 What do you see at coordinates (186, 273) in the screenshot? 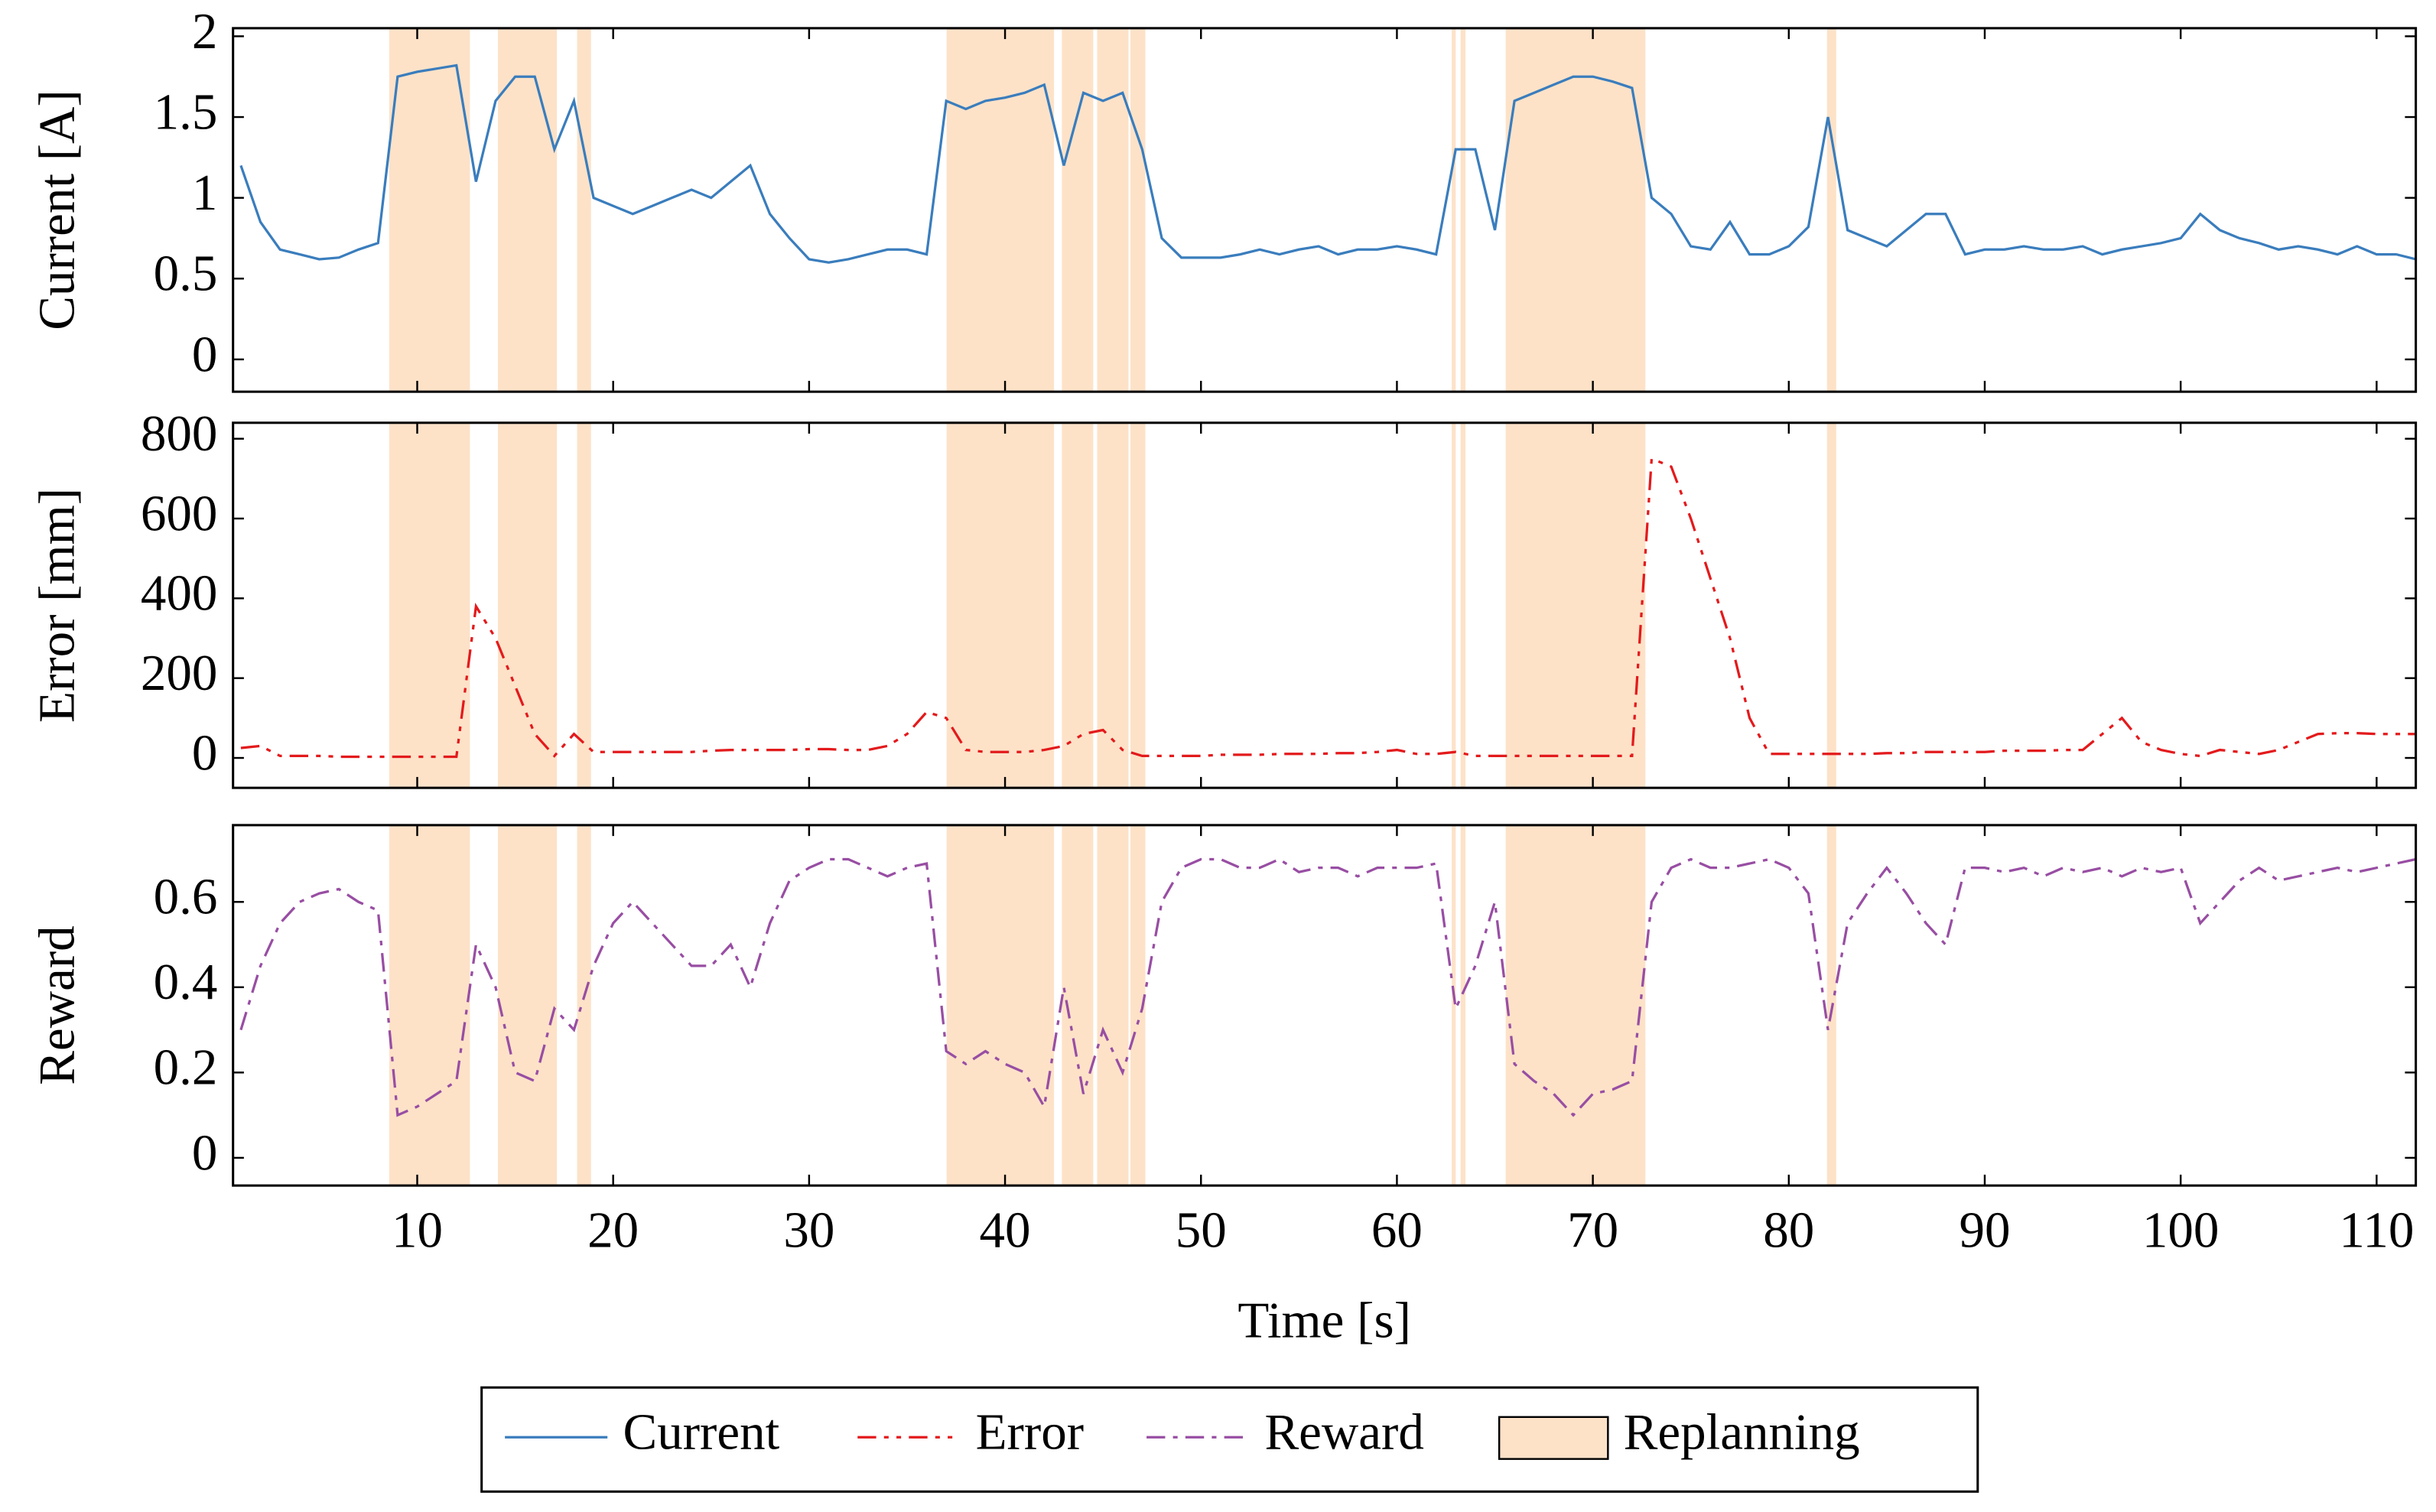
I see `y-tick-label: 0.5` at bounding box center [186, 273].